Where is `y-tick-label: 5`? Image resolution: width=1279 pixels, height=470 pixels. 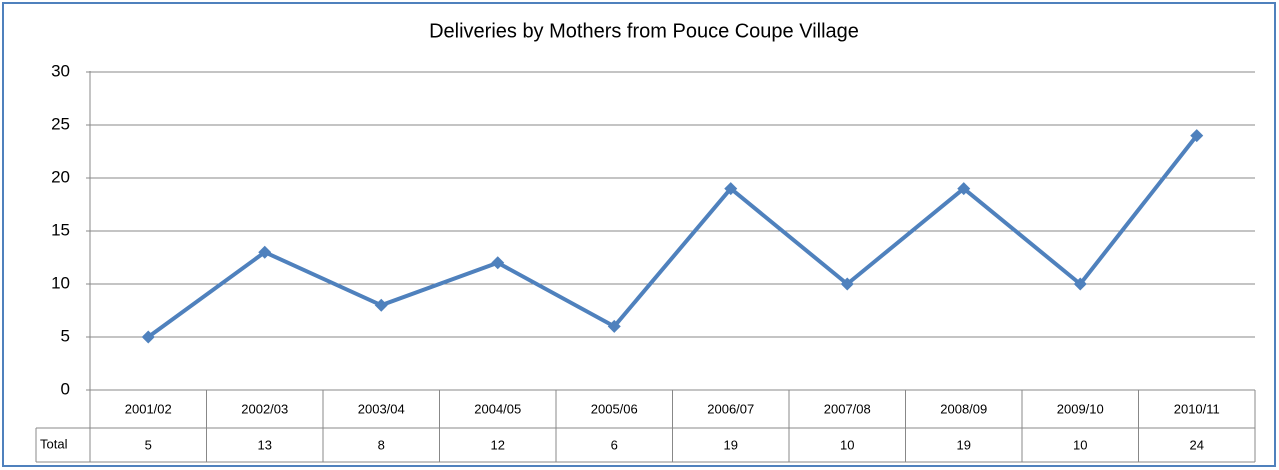
y-tick-label: 5 is located at coordinates (65, 335).